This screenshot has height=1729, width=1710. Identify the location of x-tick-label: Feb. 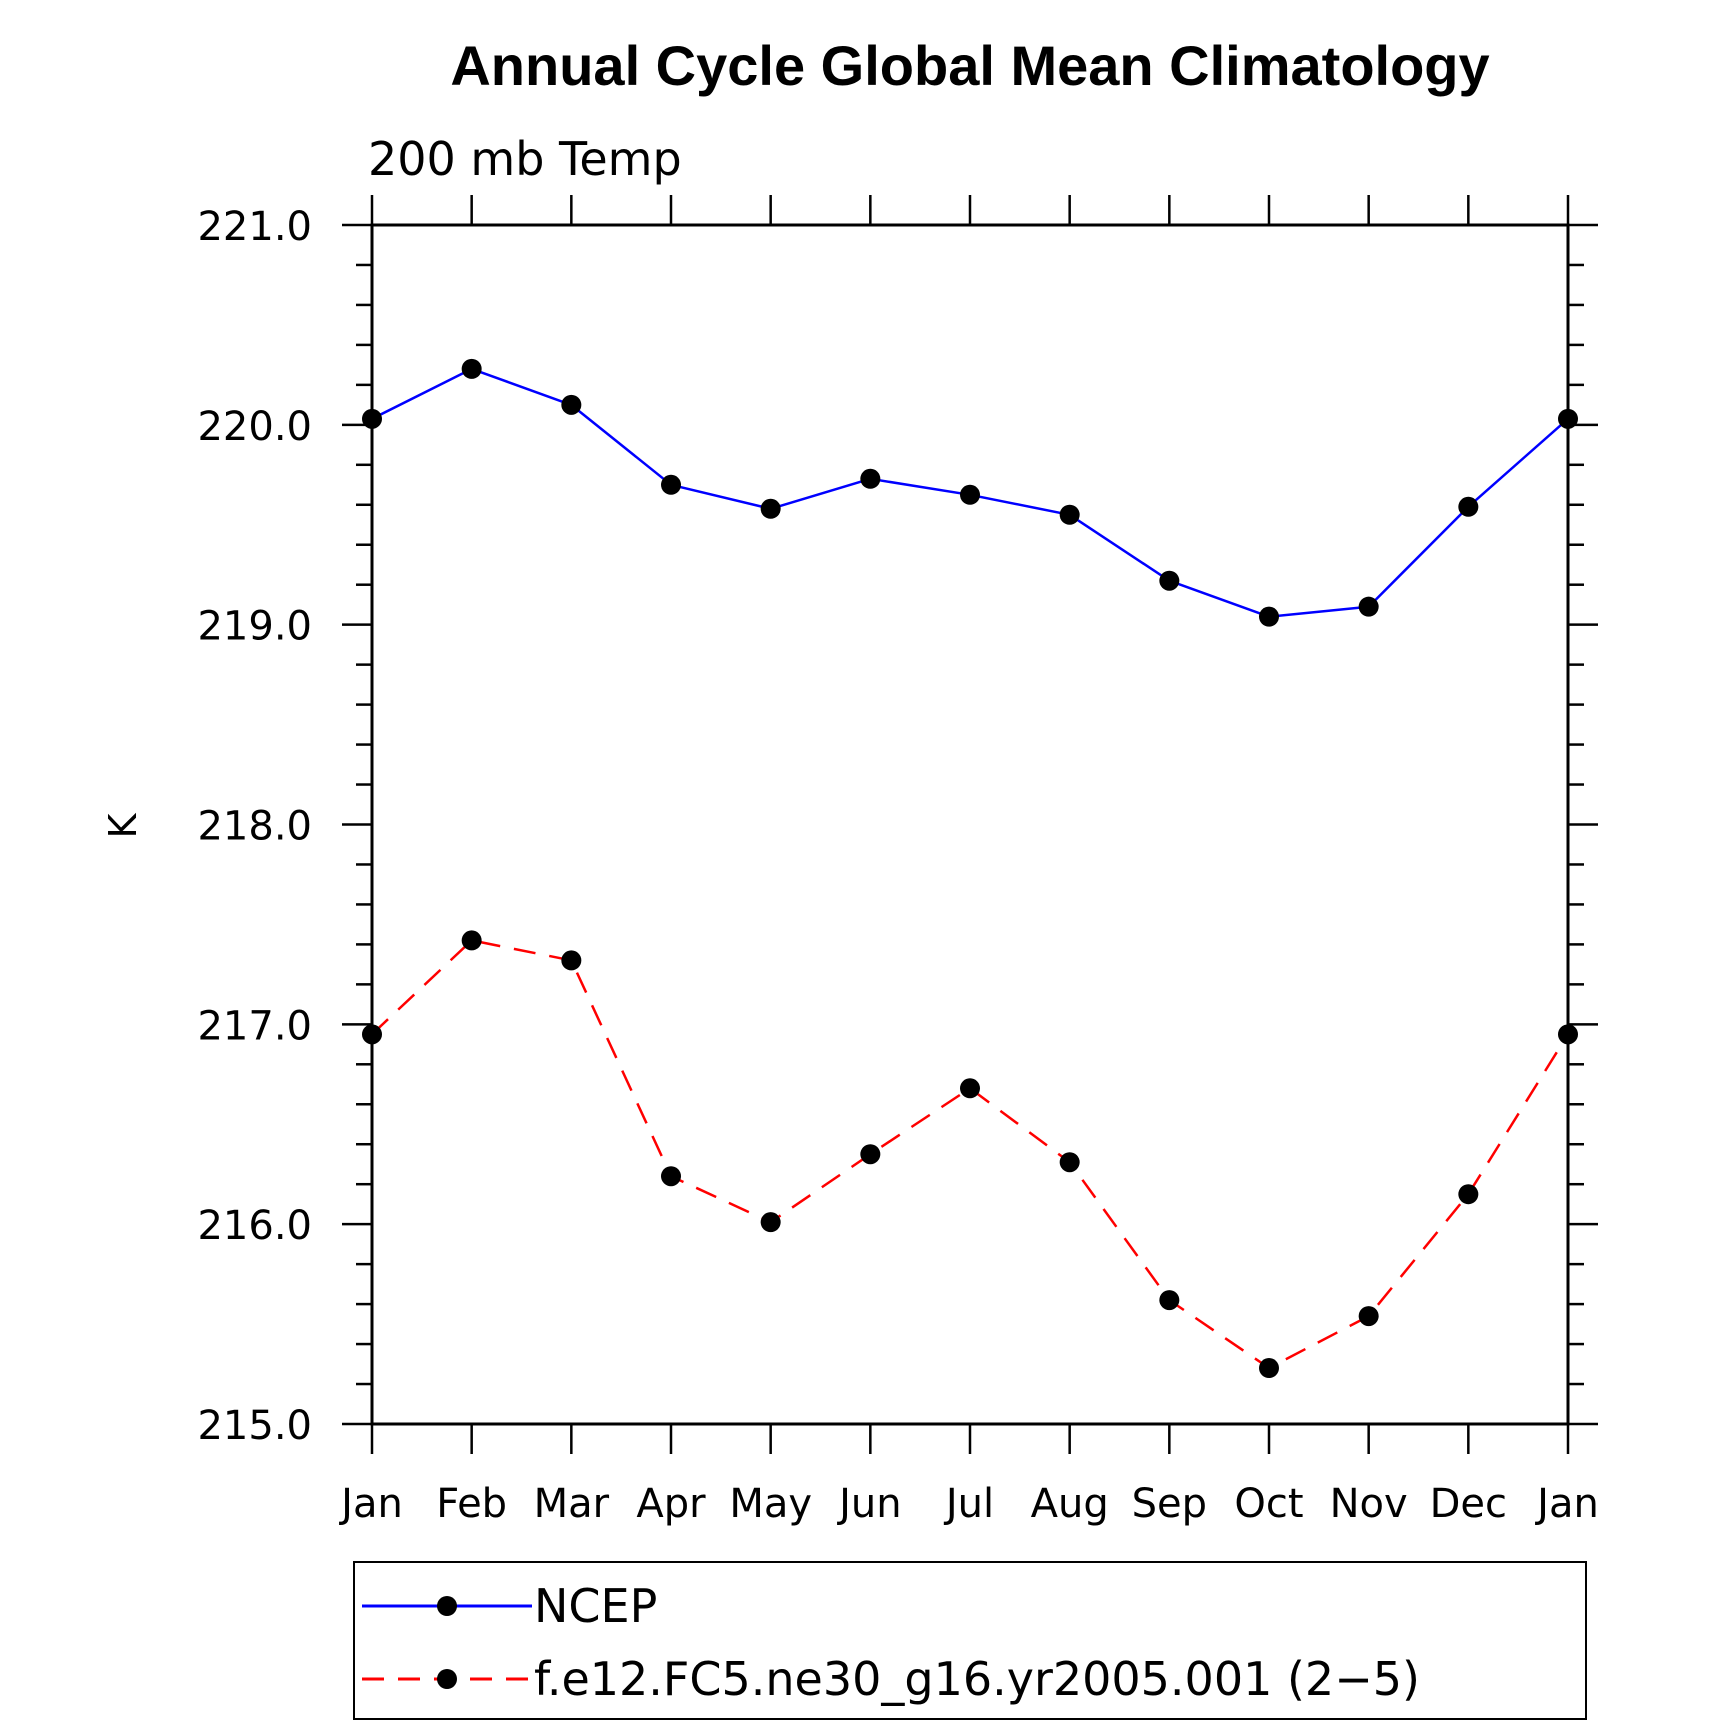
(471, 1504).